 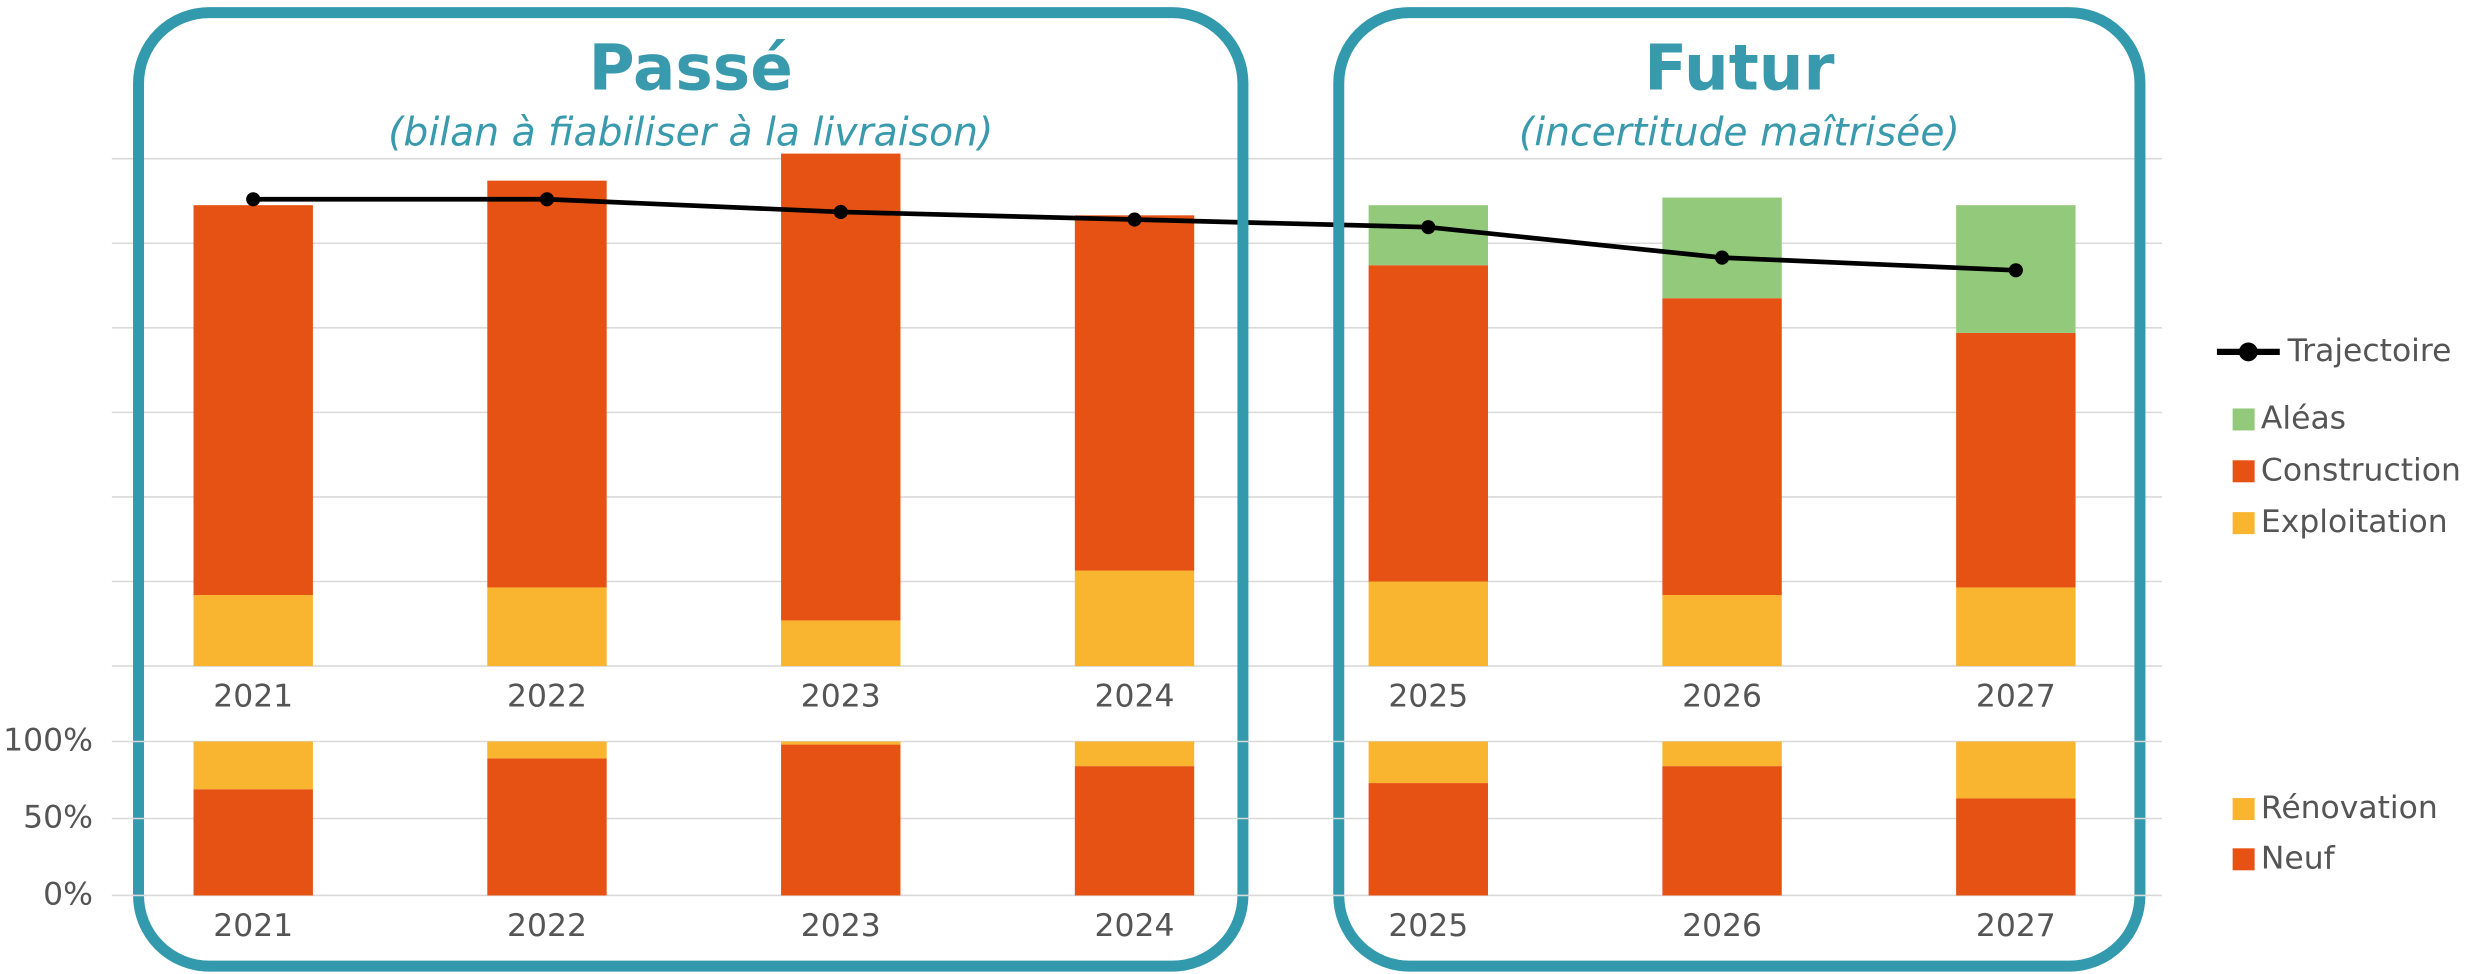 I want to click on legend-label: Neuf, so click(x=2298, y=858).